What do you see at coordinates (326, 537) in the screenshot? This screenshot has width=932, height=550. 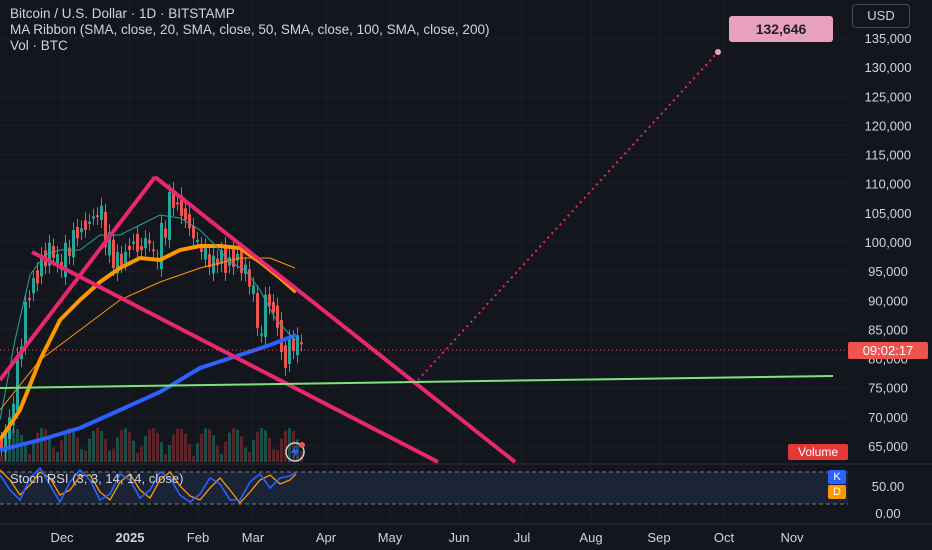 I see `time-tick-label: Apr` at bounding box center [326, 537].